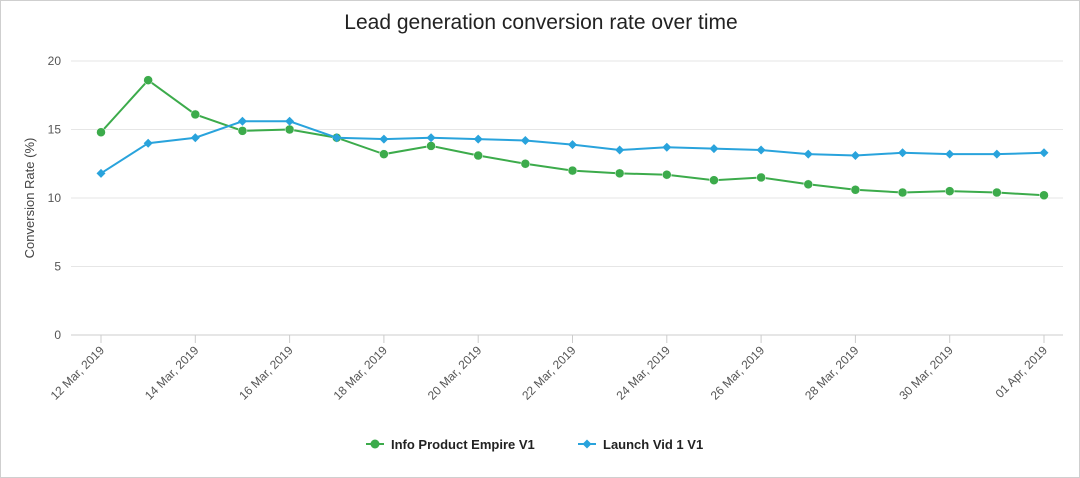  Describe the element at coordinates (57, 335) in the screenshot. I see `y-tick-label: 0` at that location.